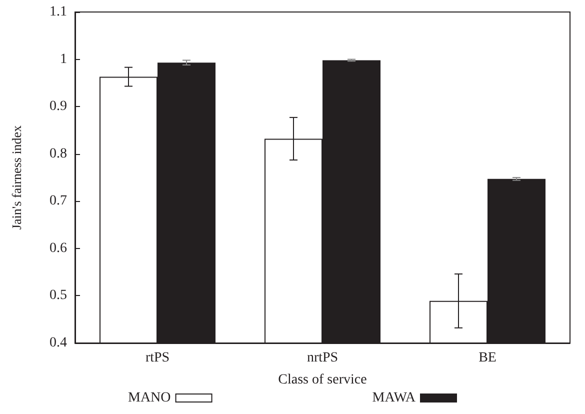  Describe the element at coordinates (394, 398) in the screenshot. I see `legend-label: MAWA` at that location.